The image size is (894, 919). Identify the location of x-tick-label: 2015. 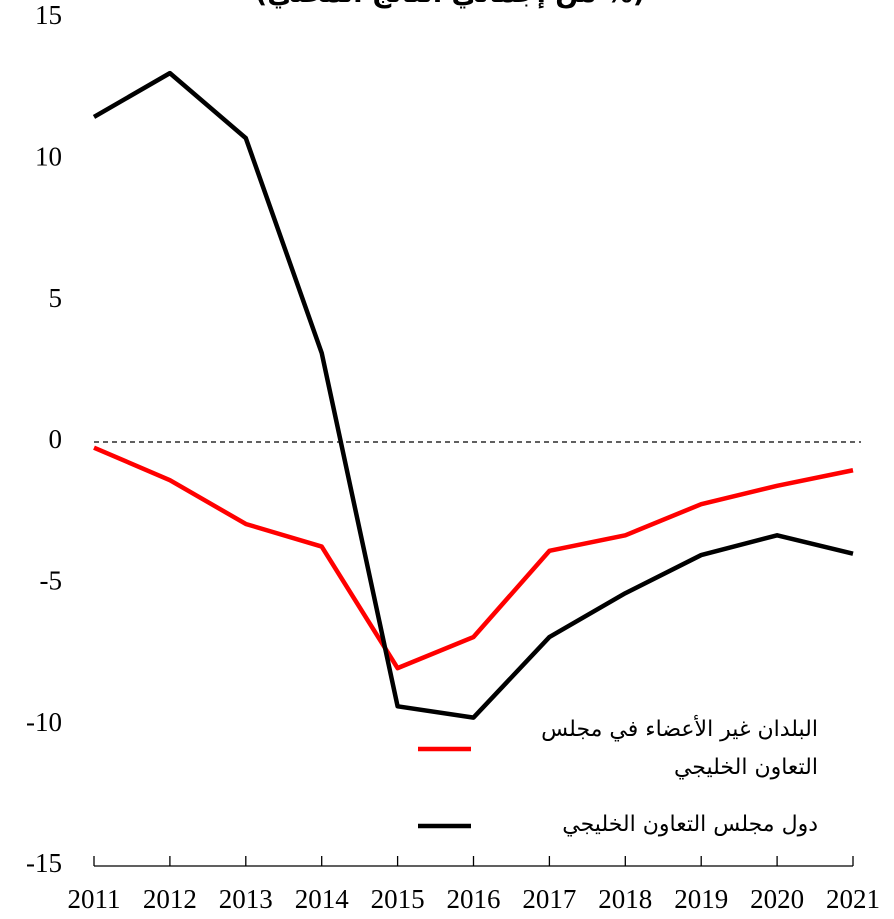
(398, 899).